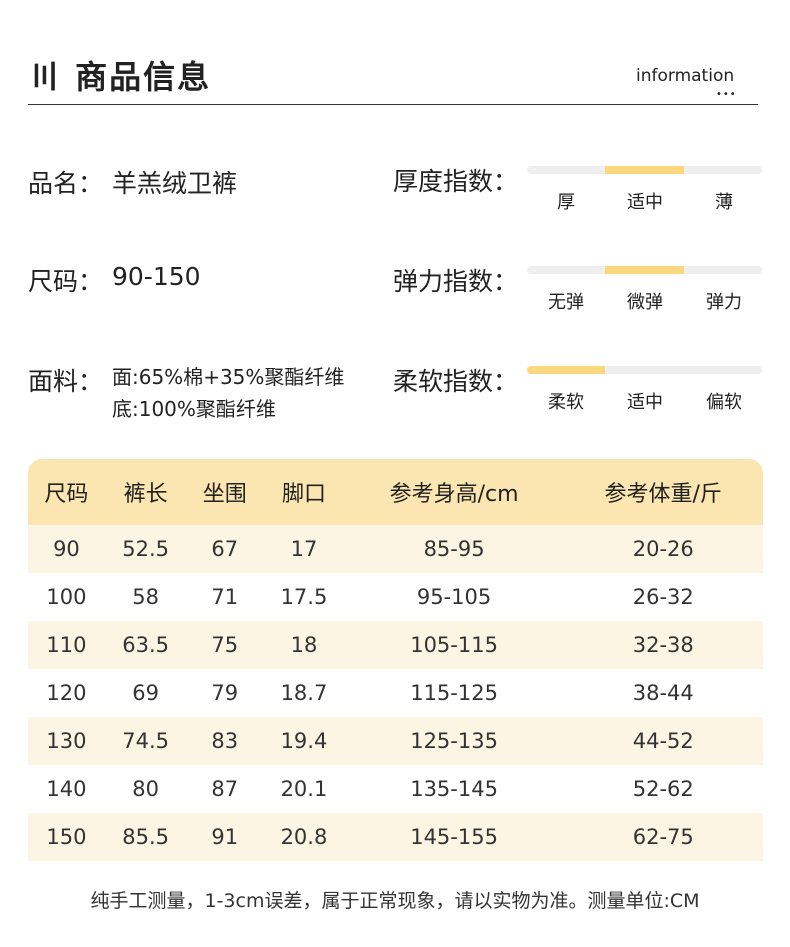 The height and width of the screenshot is (947, 790). I want to click on table-cell: 67, so click(225, 549).